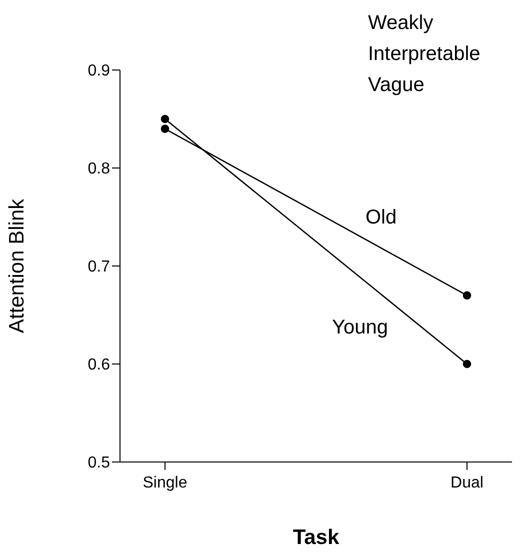 The height and width of the screenshot is (552, 521). Describe the element at coordinates (360, 327) in the screenshot. I see `series-label: Young` at that location.